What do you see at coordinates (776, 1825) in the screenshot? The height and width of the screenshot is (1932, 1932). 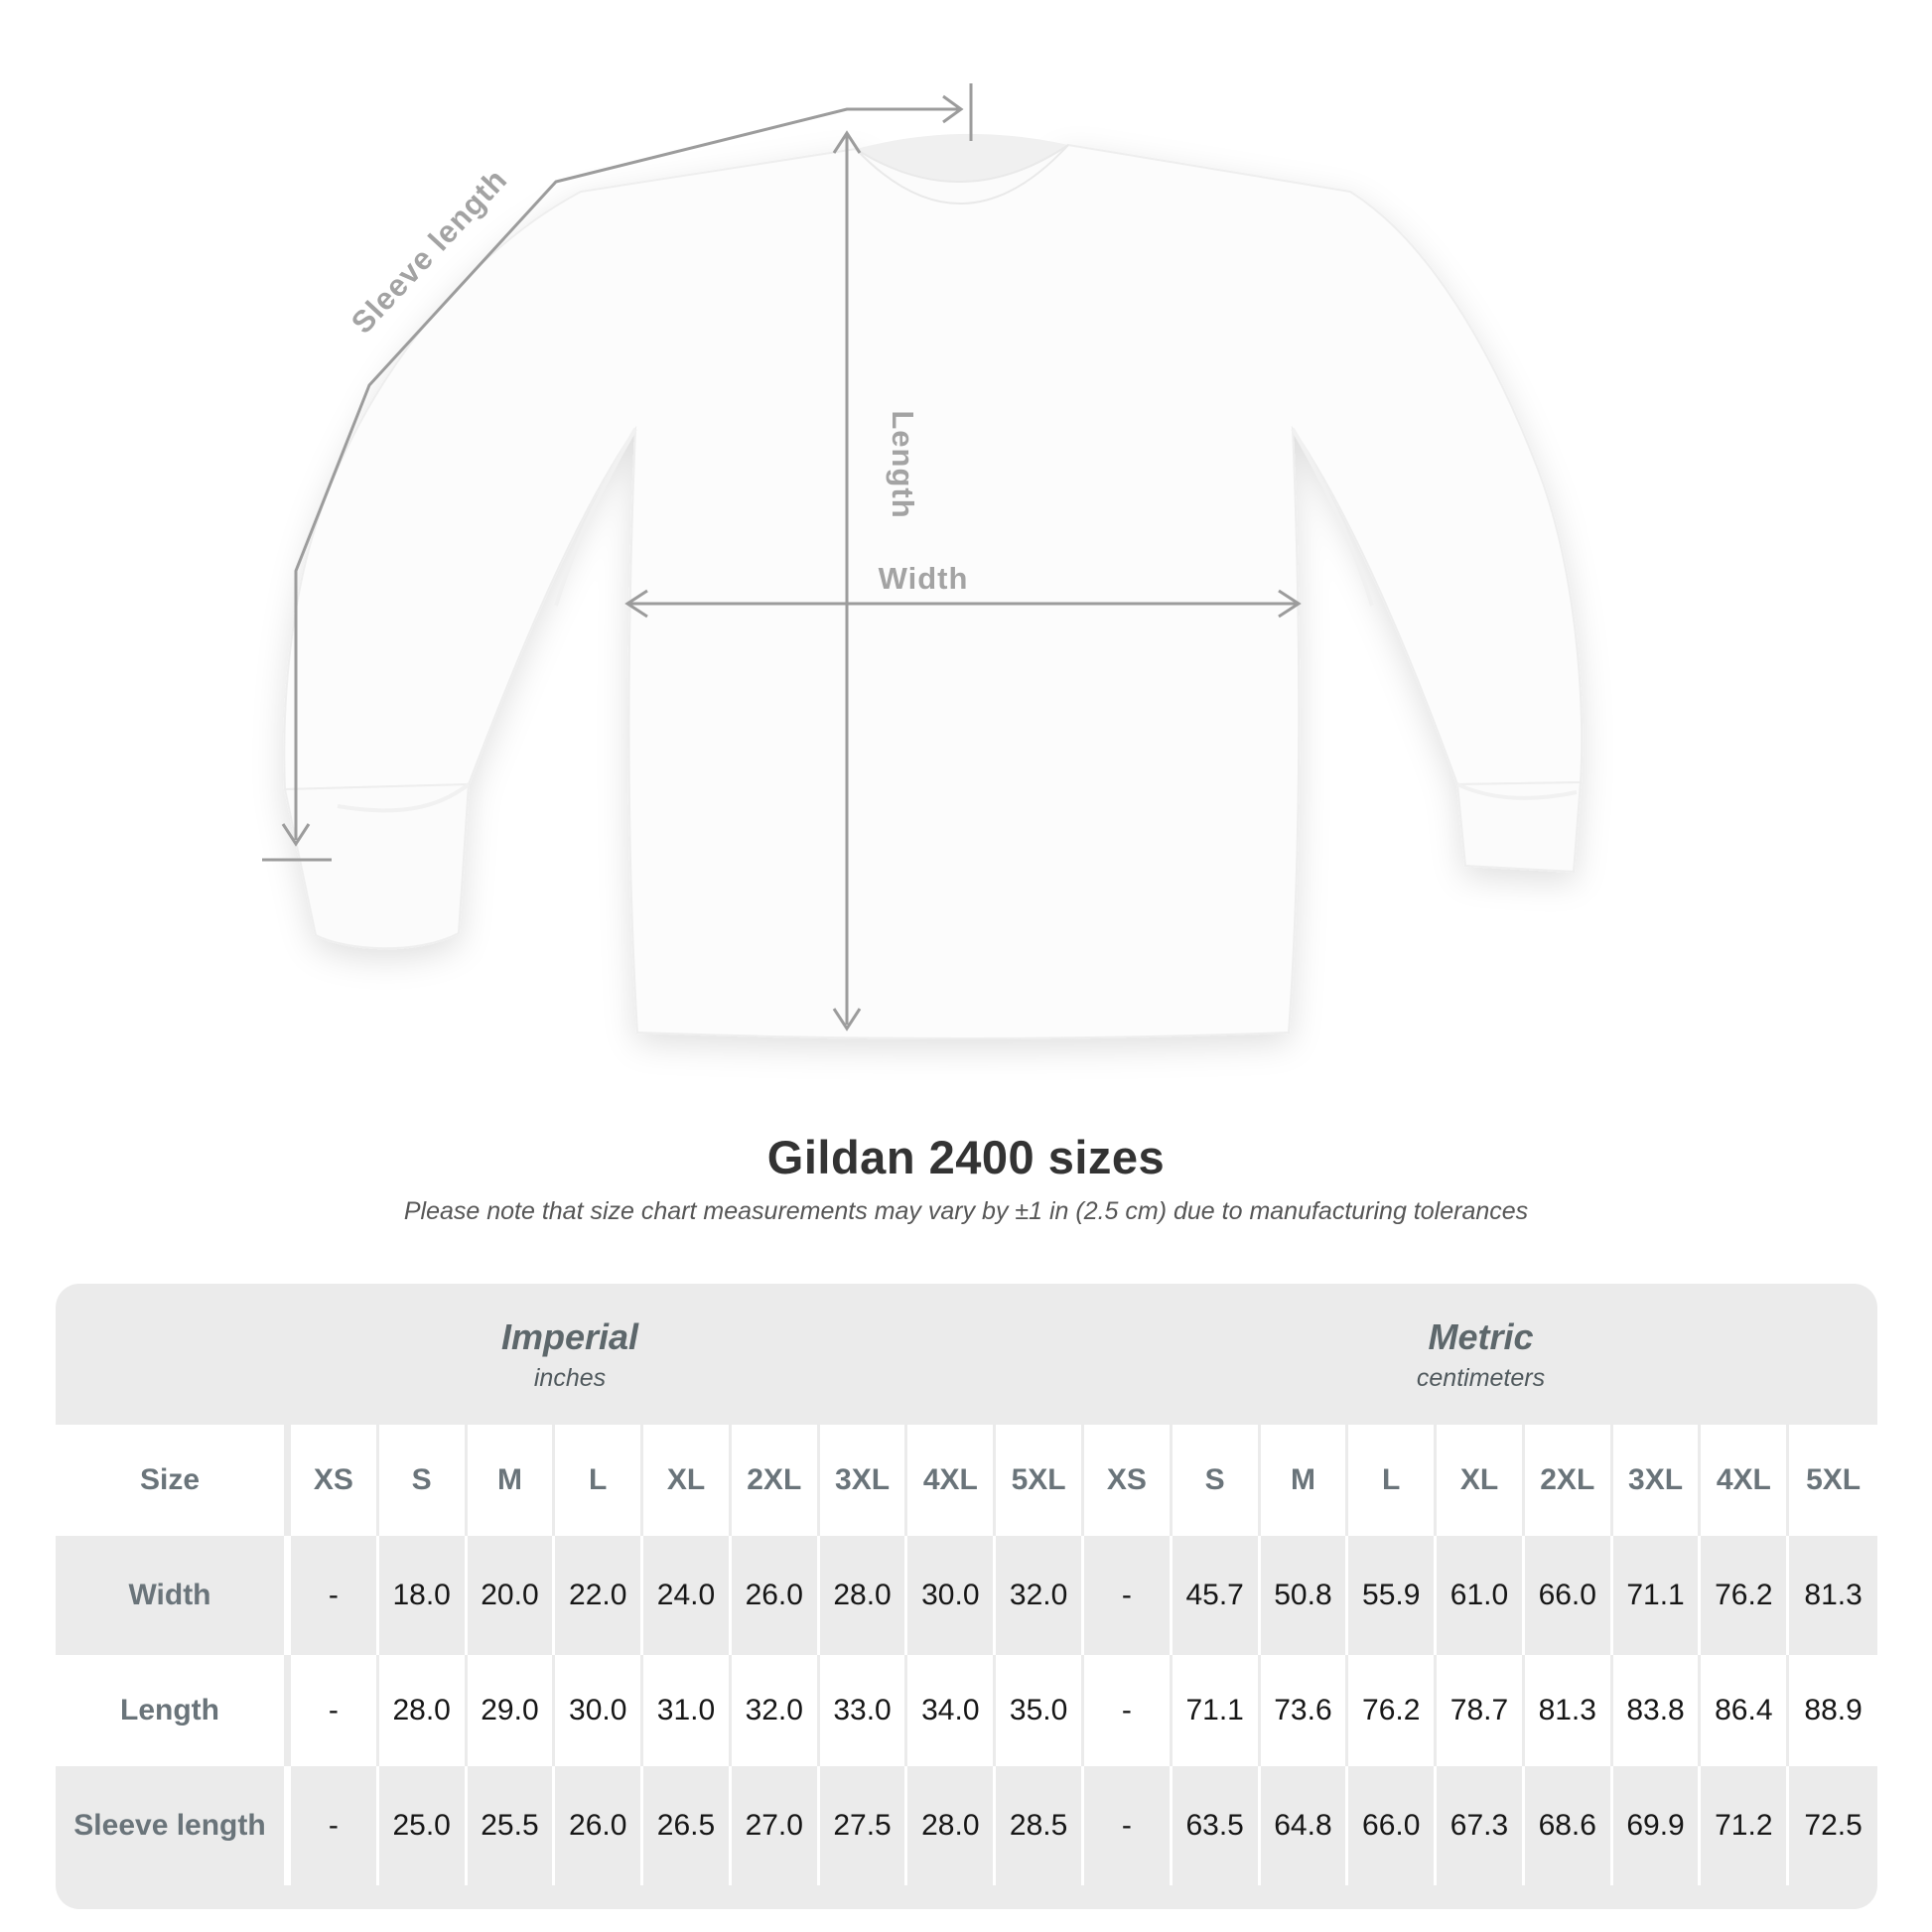 I see `value-cell: 27.0` at bounding box center [776, 1825].